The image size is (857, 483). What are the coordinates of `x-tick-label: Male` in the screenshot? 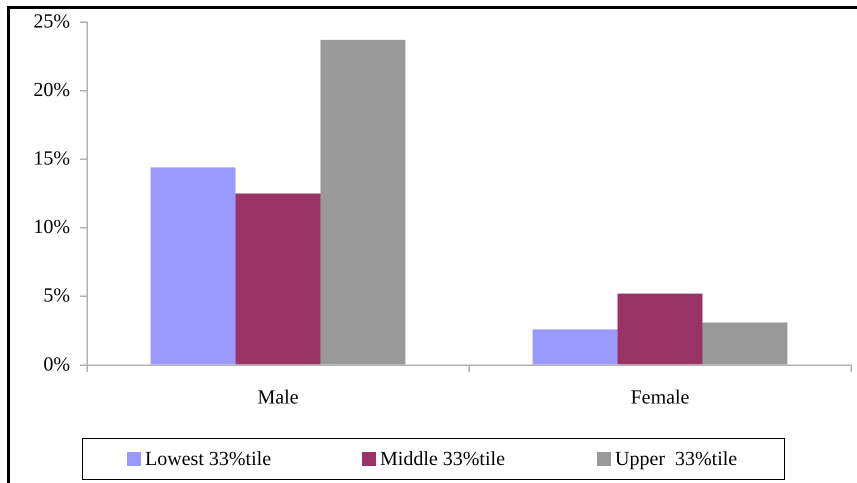 It's located at (278, 397).